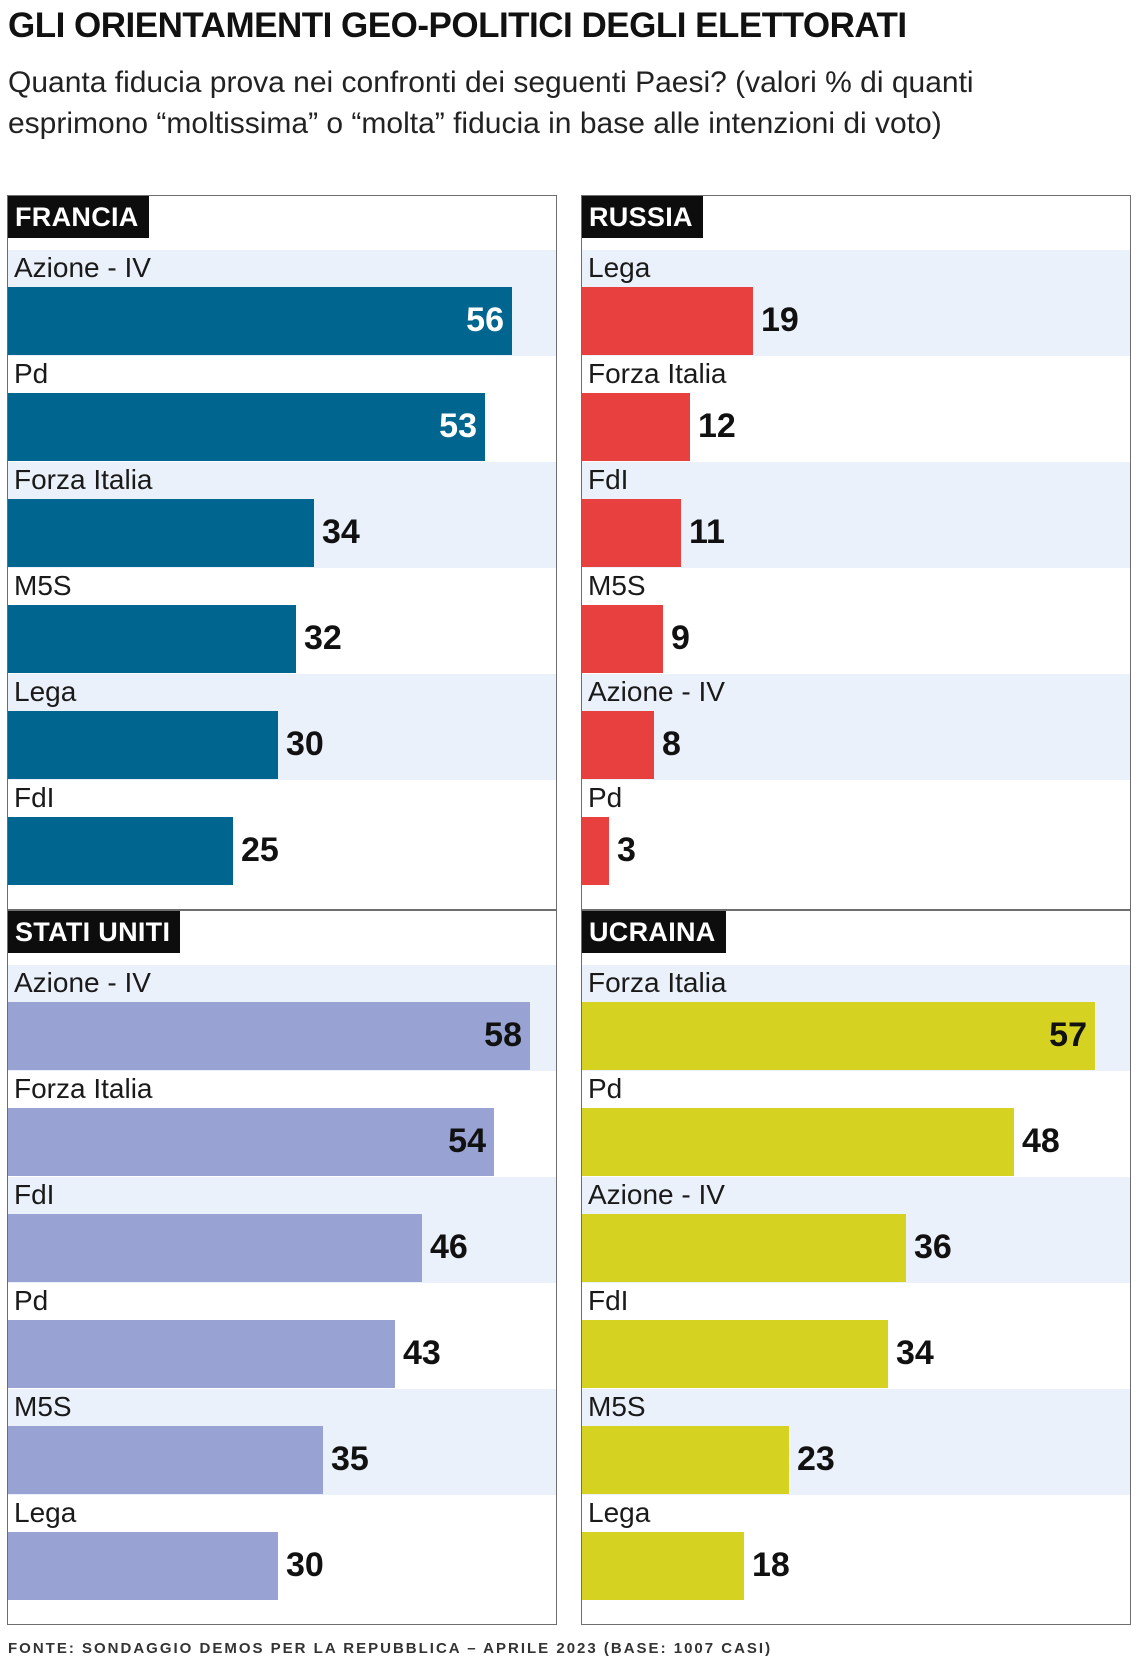  I want to click on category-label-francia: Forza Italia, so click(83, 479).